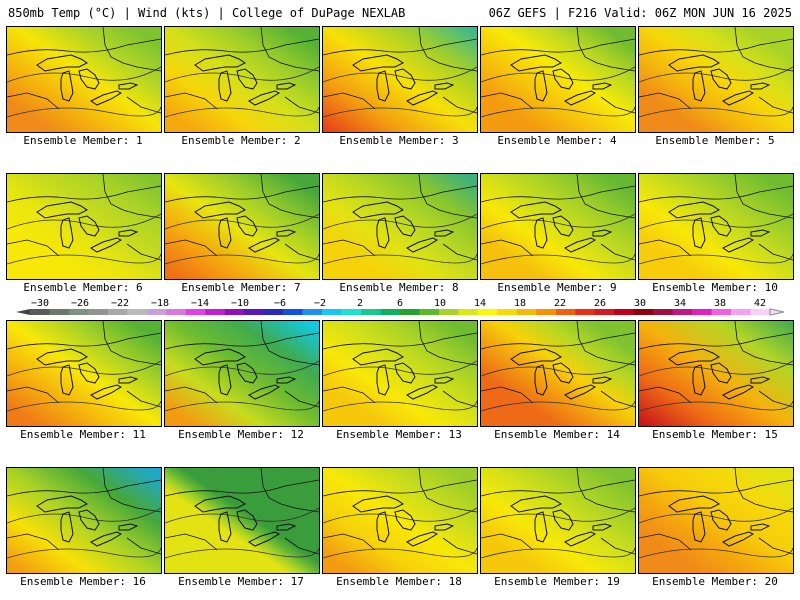 Image resolution: width=800 pixels, height=600 pixels. I want to click on ensemble-member-caption: Ensemble Member: 6, so click(83, 287).